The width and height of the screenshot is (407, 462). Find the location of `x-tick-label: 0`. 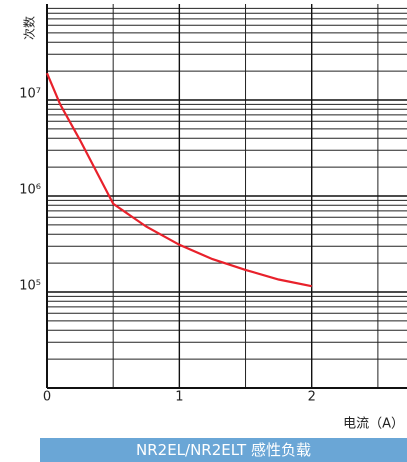

x-tick-label: 0 is located at coordinates (47, 397).